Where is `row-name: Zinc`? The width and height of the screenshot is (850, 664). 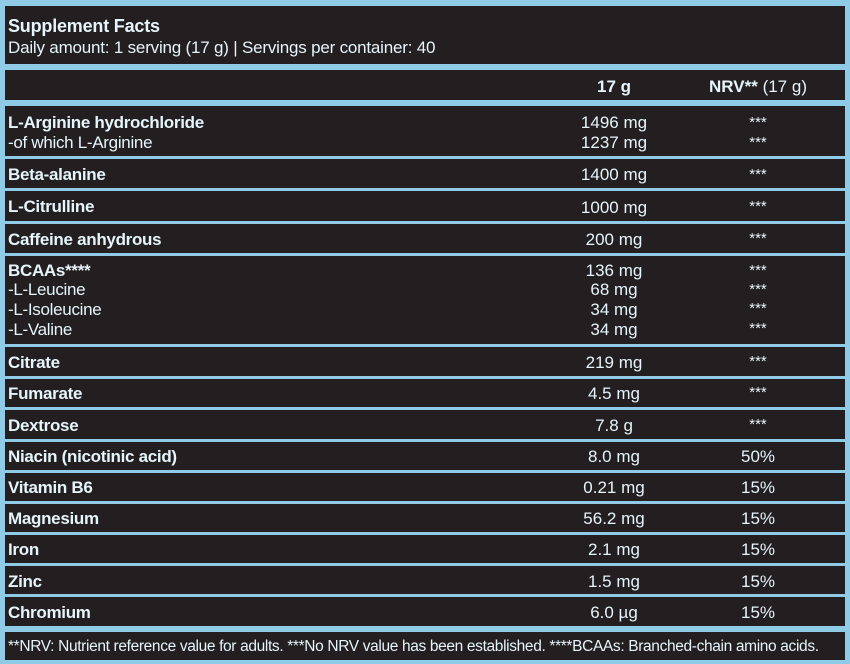
row-name: Zinc is located at coordinates (25, 581).